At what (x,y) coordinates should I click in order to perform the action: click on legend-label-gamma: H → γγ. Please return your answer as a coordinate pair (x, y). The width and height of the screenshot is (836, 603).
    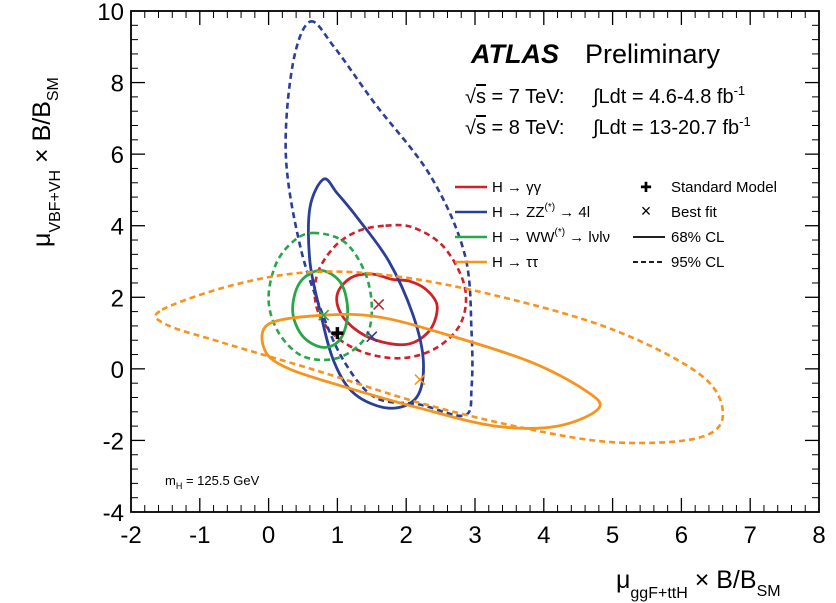
    Looking at the image, I should click on (517, 187).